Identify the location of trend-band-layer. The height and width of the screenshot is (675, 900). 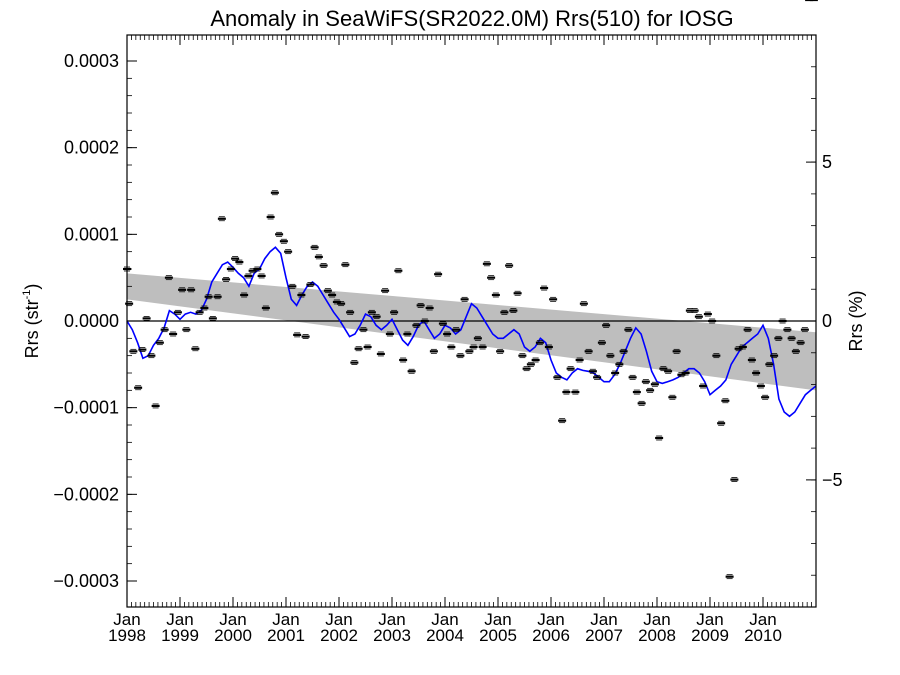
(471, 332).